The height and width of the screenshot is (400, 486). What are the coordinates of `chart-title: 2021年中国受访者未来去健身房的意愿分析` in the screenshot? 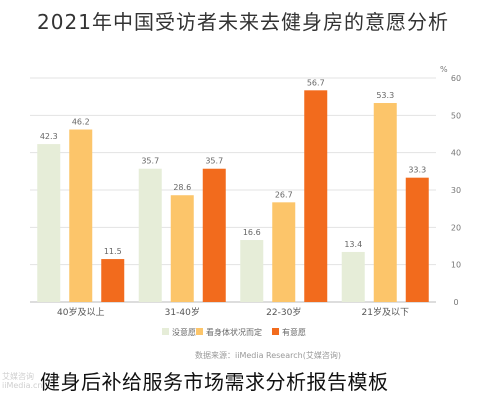 It's located at (243, 22).